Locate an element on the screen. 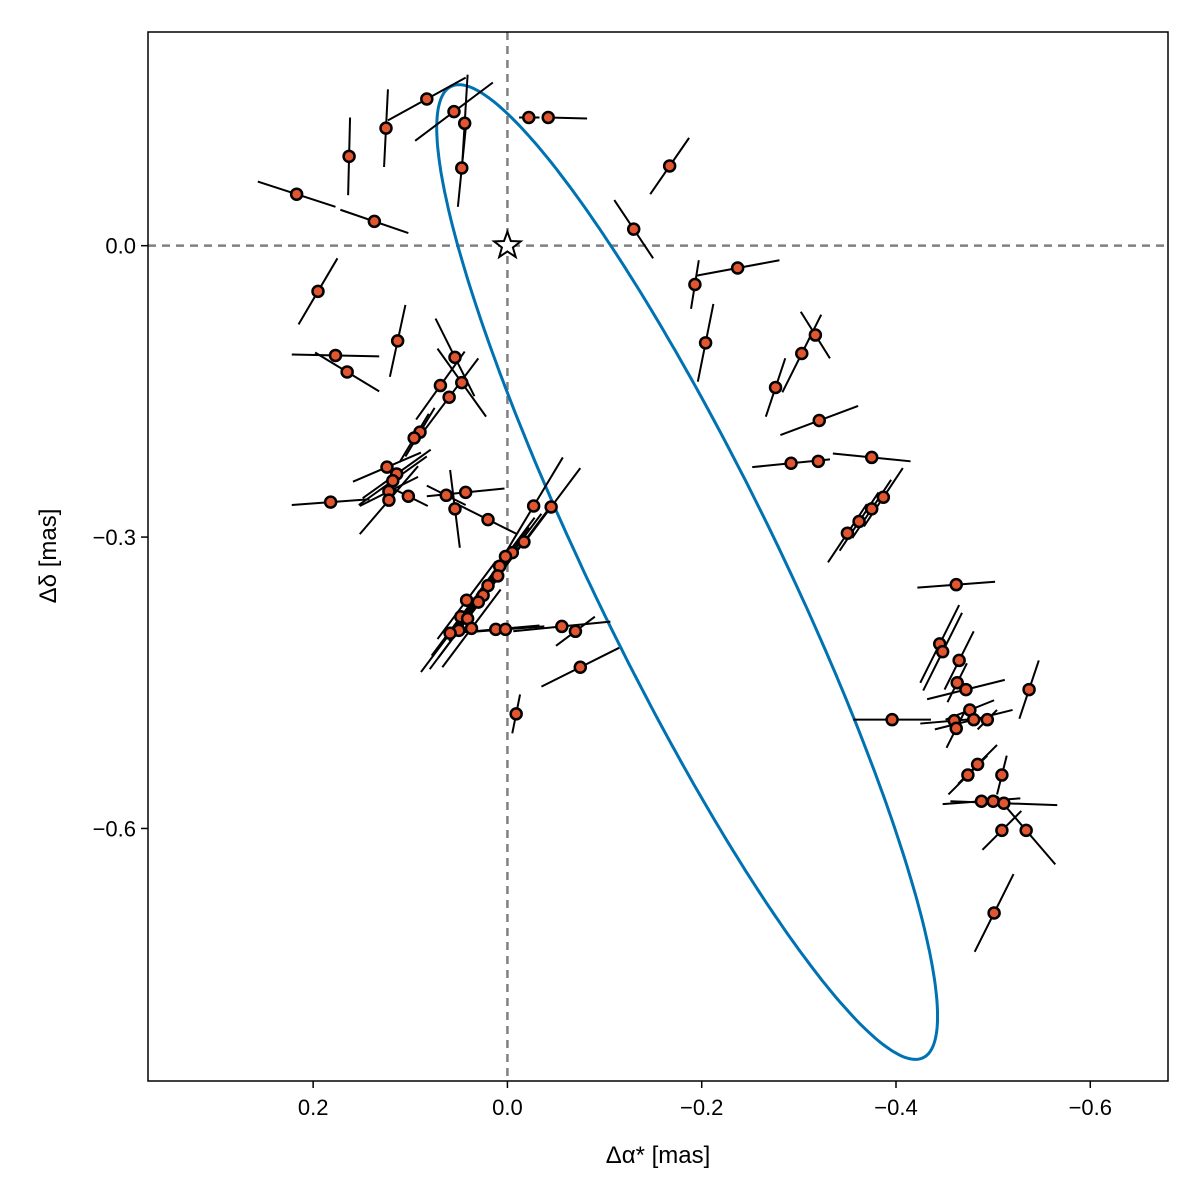 This screenshot has width=1200, height=1200. x-axis-ticks: 0.2 0.0 −0.2 −0.4 −0.6 is located at coordinates (705, 1100).